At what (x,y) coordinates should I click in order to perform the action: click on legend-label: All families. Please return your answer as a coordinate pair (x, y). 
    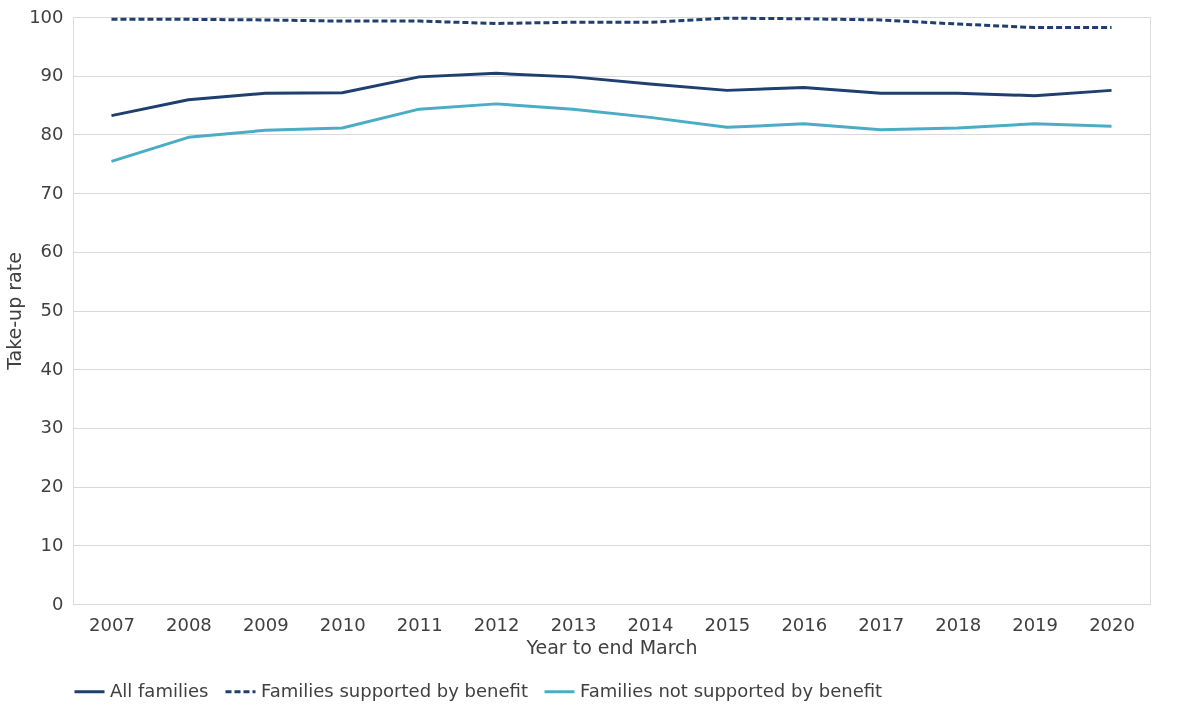
    Looking at the image, I should click on (159, 690).